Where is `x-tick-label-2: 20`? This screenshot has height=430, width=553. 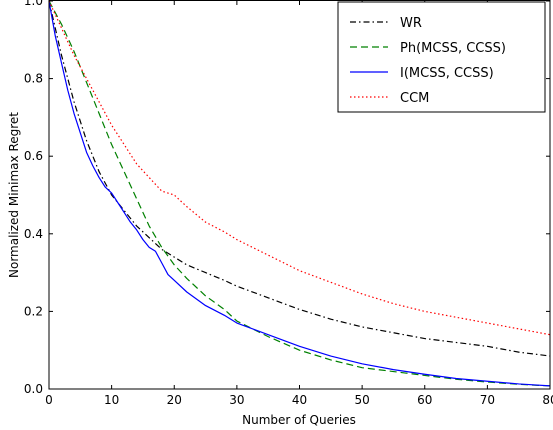
x-tick-label-2: 20 is located at coordinates (174, 400).